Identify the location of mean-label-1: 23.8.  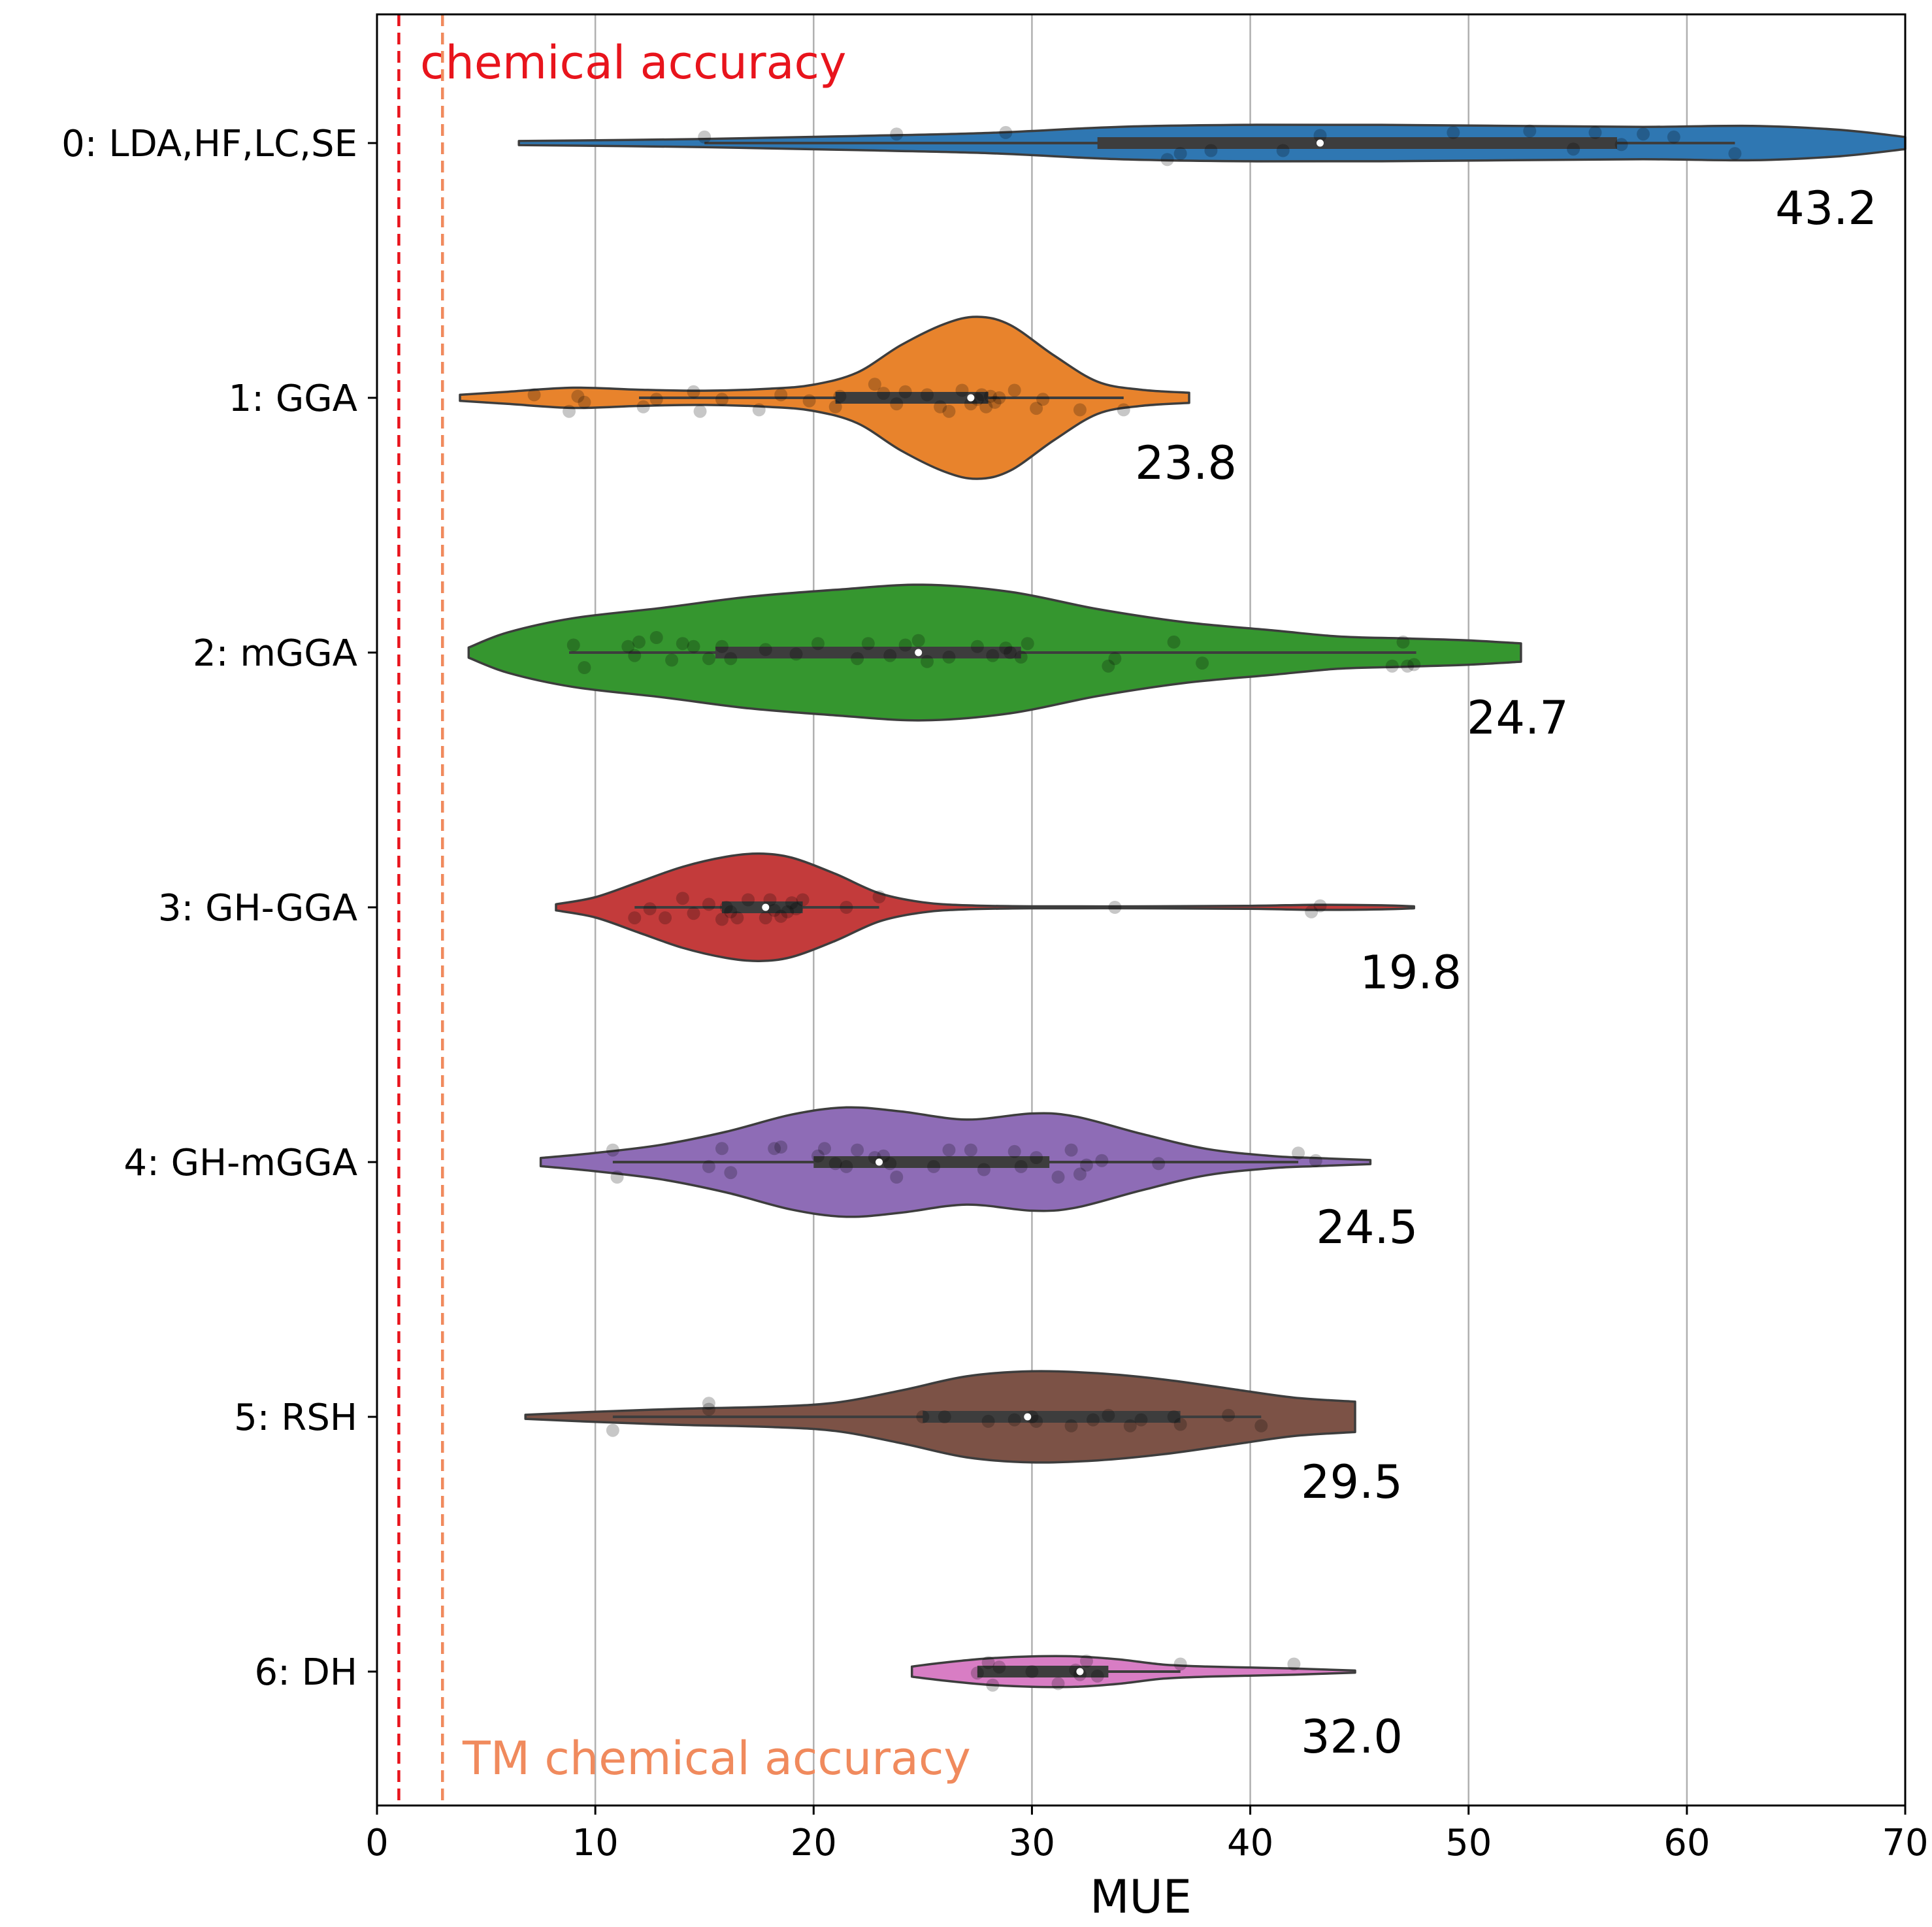
(1186, 463).